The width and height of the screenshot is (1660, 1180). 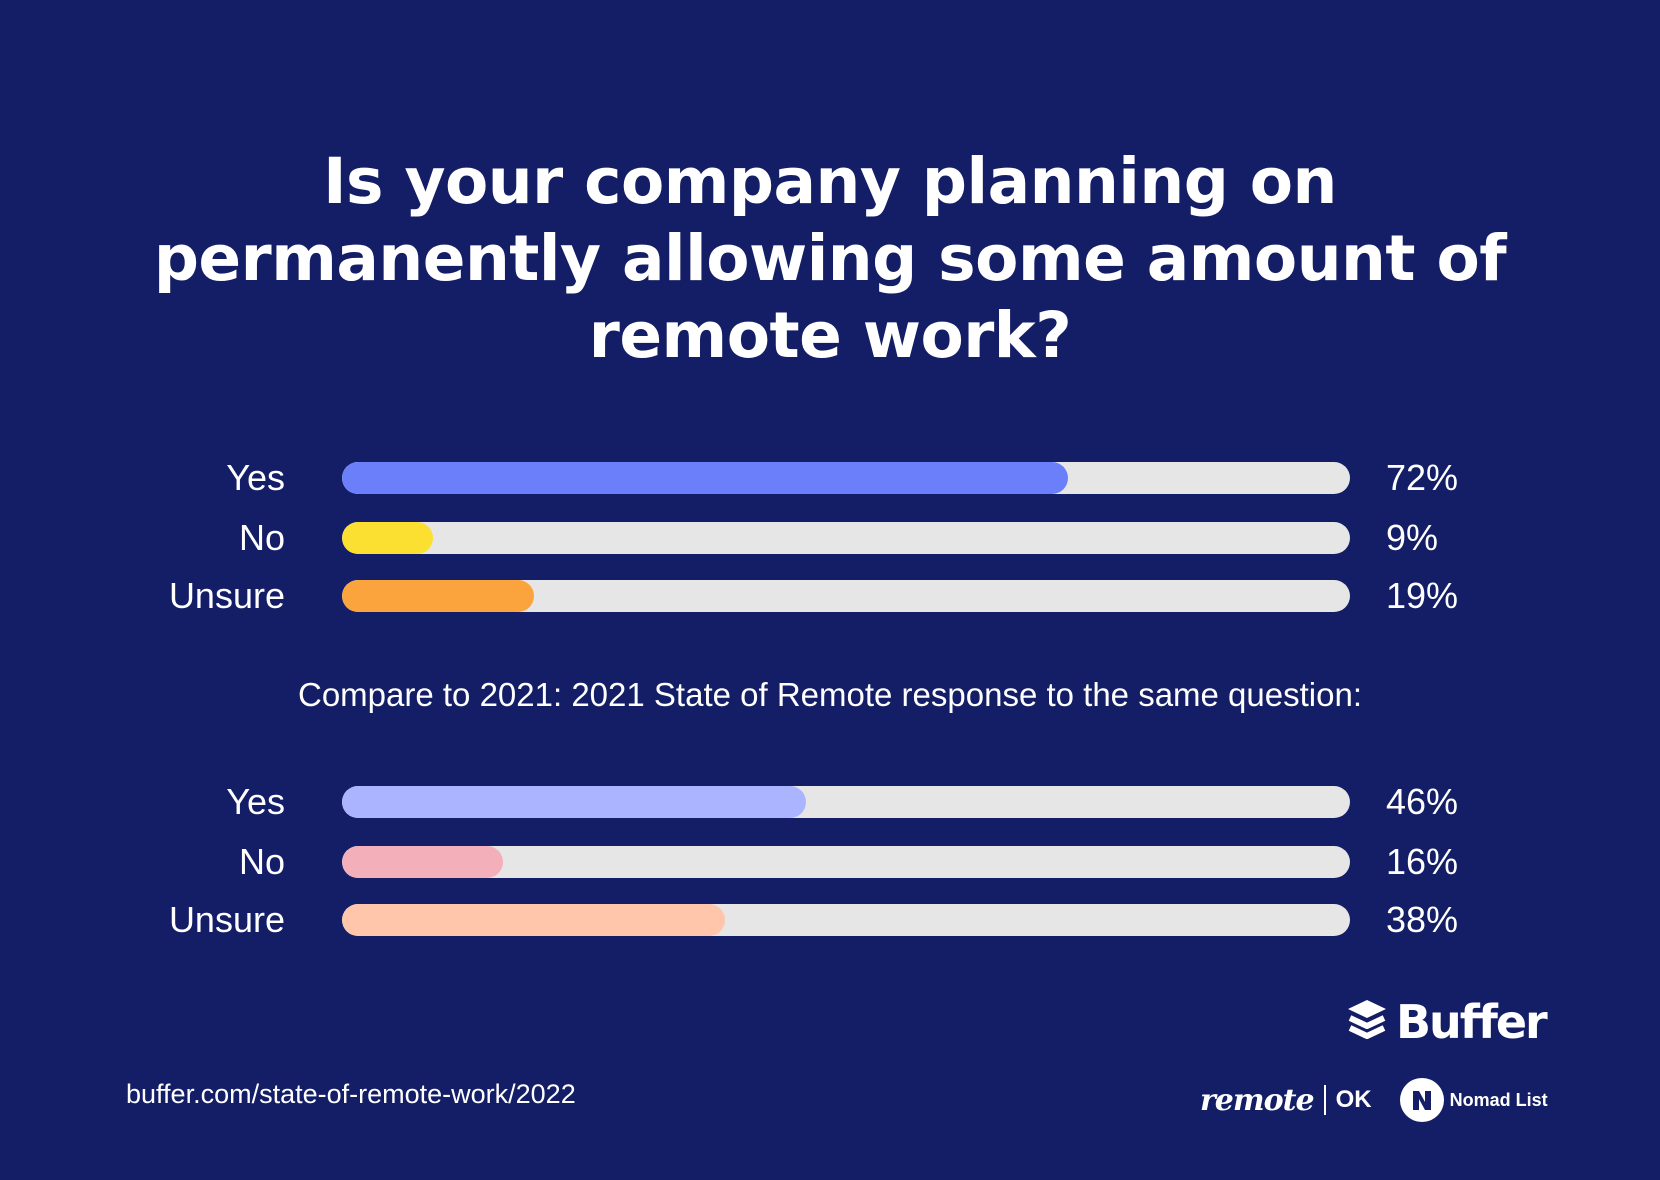 What do you see at coordinates (1472, 1022) in the screenshot?
I see `buffer-wordmark: Buffer` at bounding box center [1472, 1022].